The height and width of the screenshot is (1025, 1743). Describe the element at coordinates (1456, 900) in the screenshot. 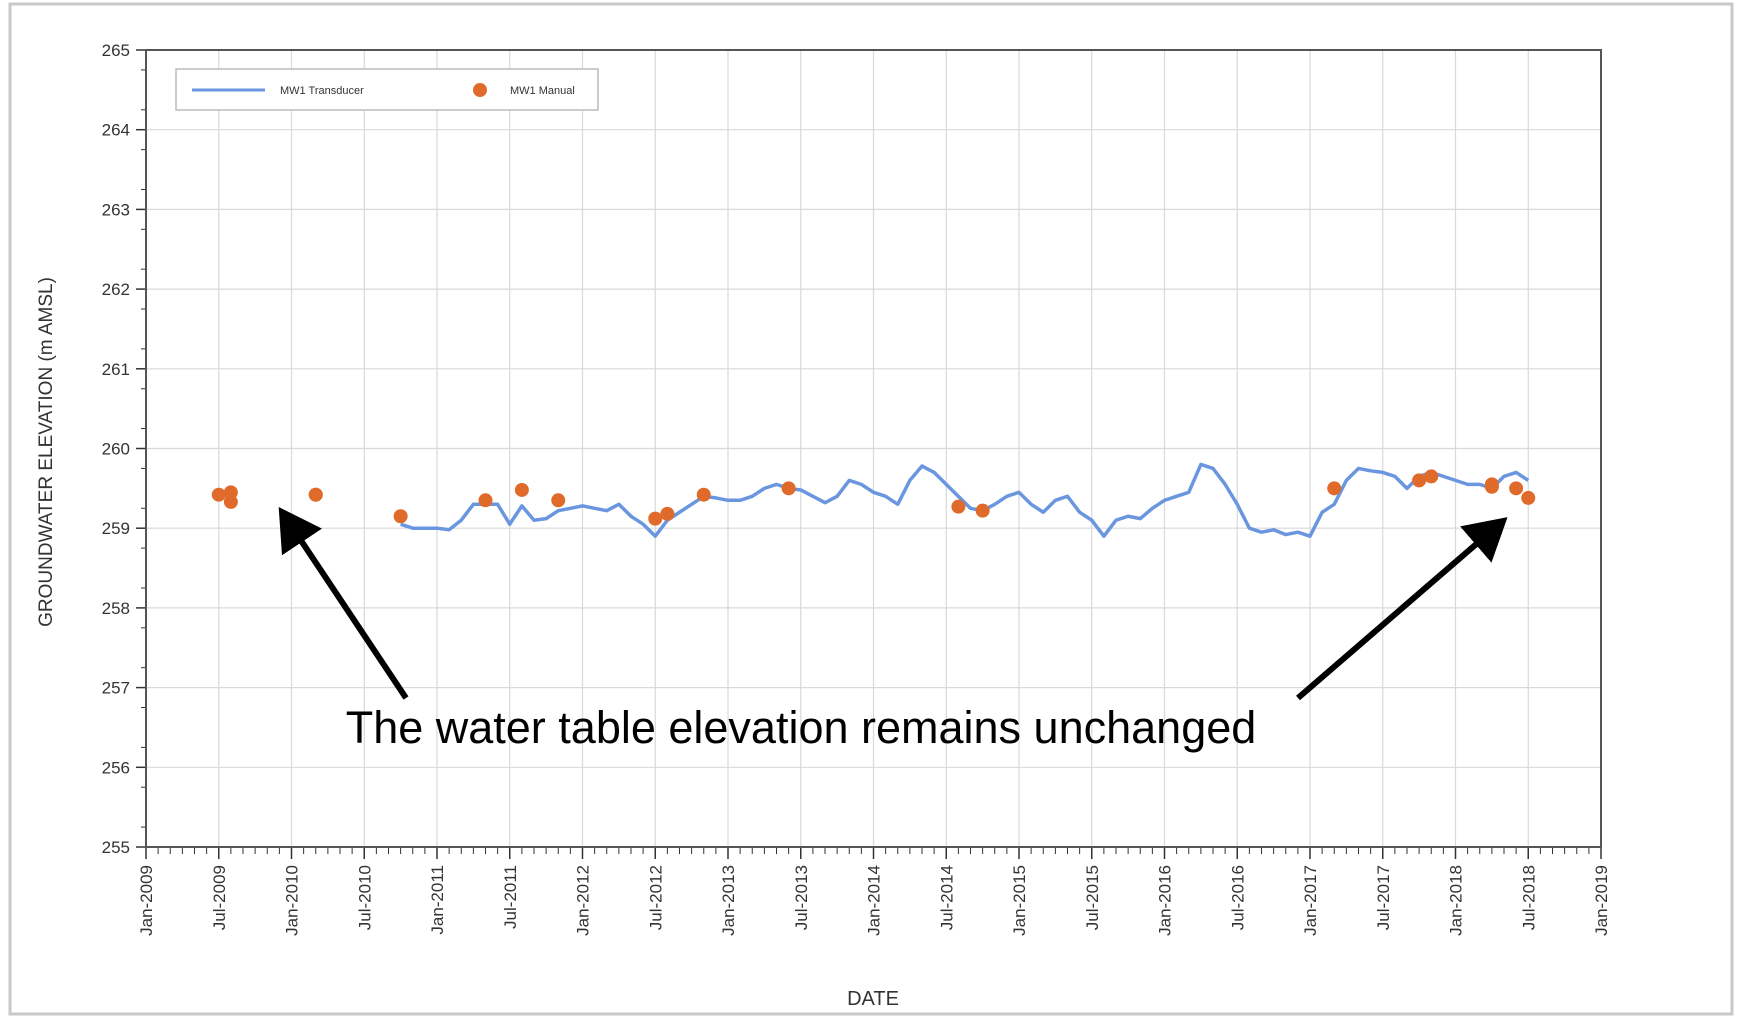

I see `x-tick-label: Jan-2018` at that location.